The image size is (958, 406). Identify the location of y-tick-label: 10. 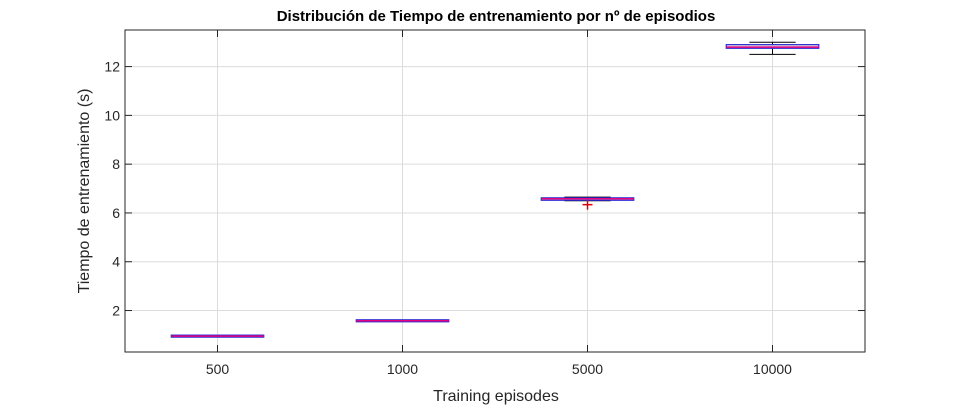
(112, 115).